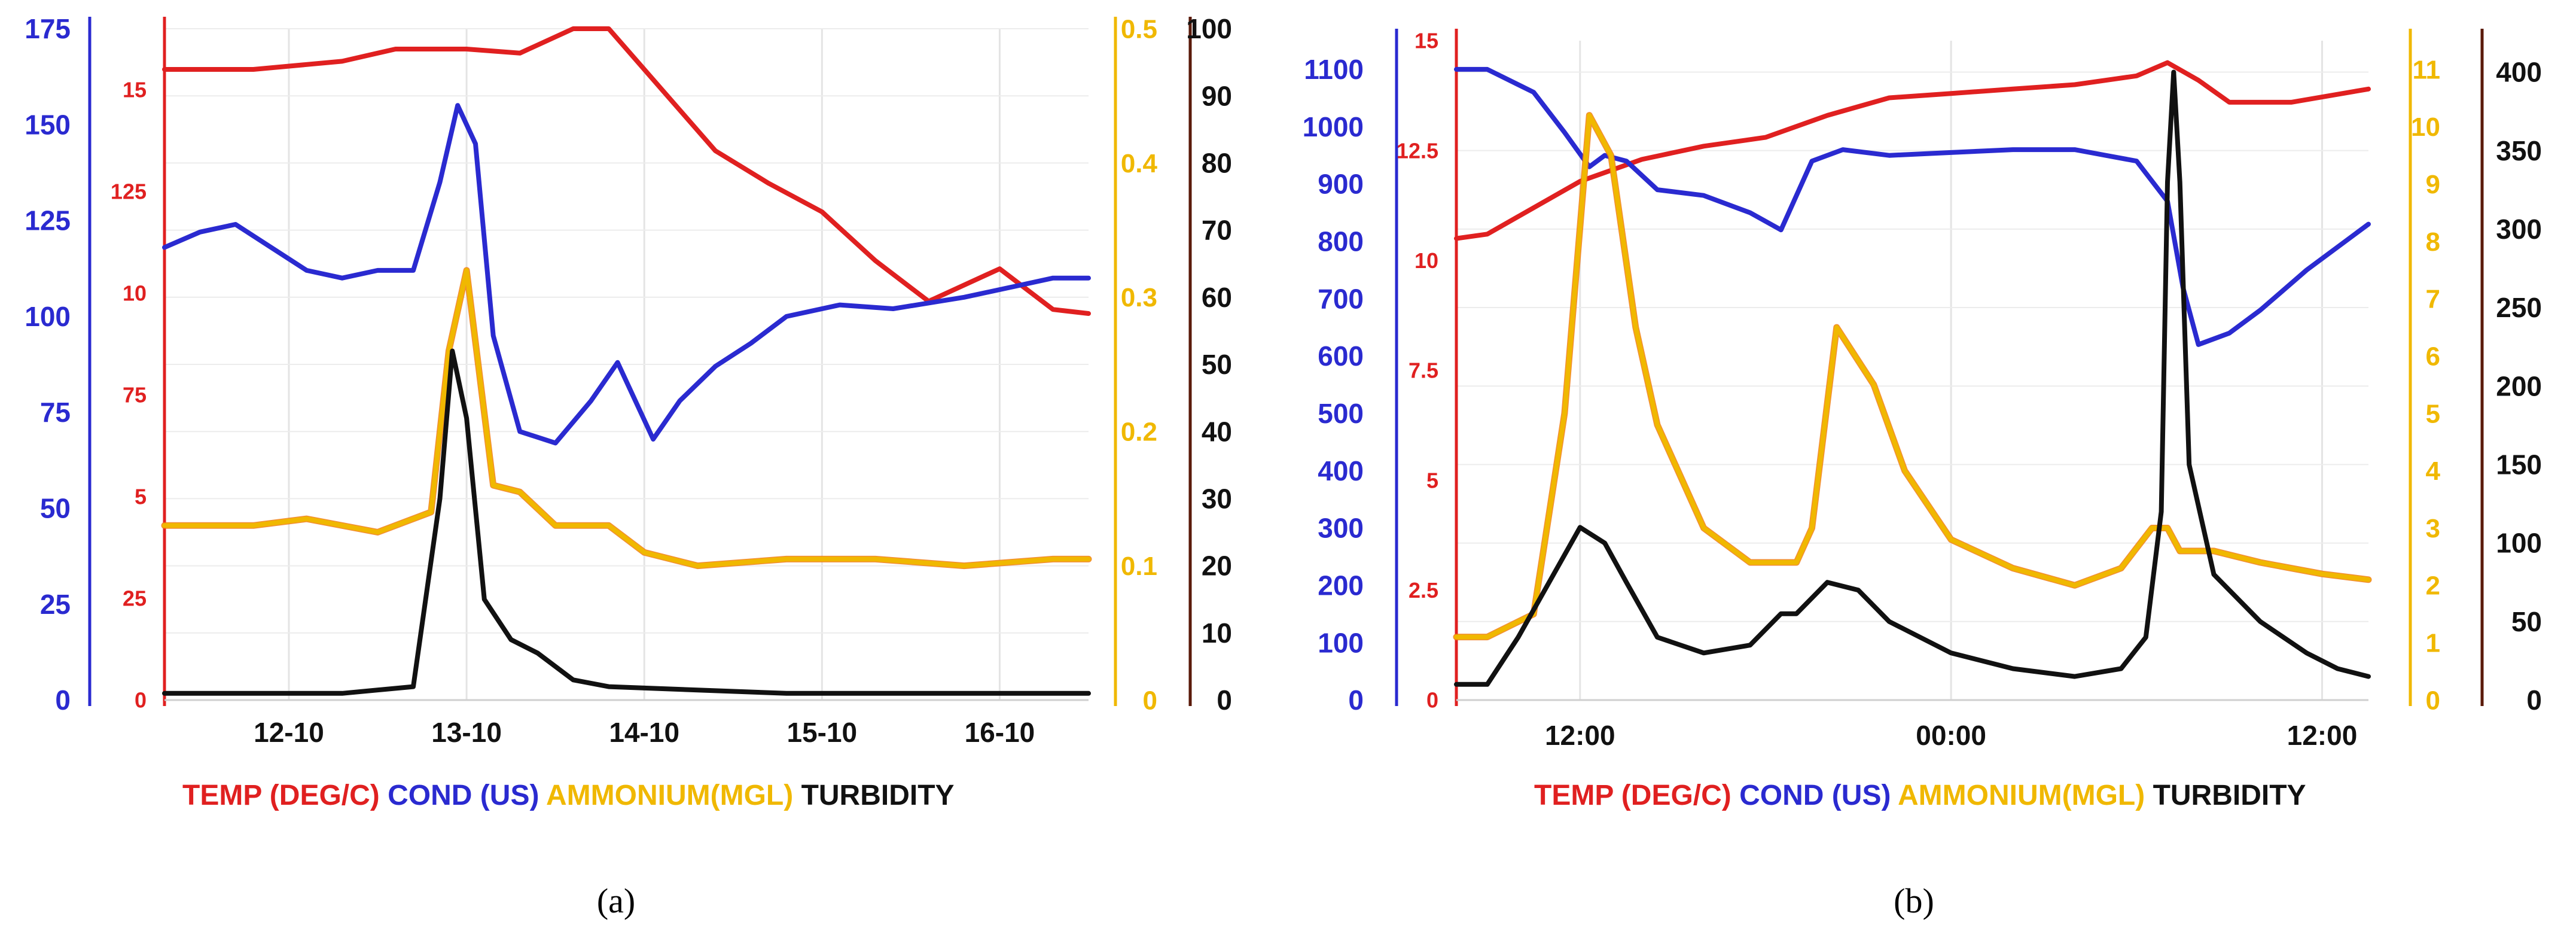  What do you see at coordinates (1341, 241) in the screenshot?
I see `cond-tick-label: 800` at bounding box center [1341, 241].